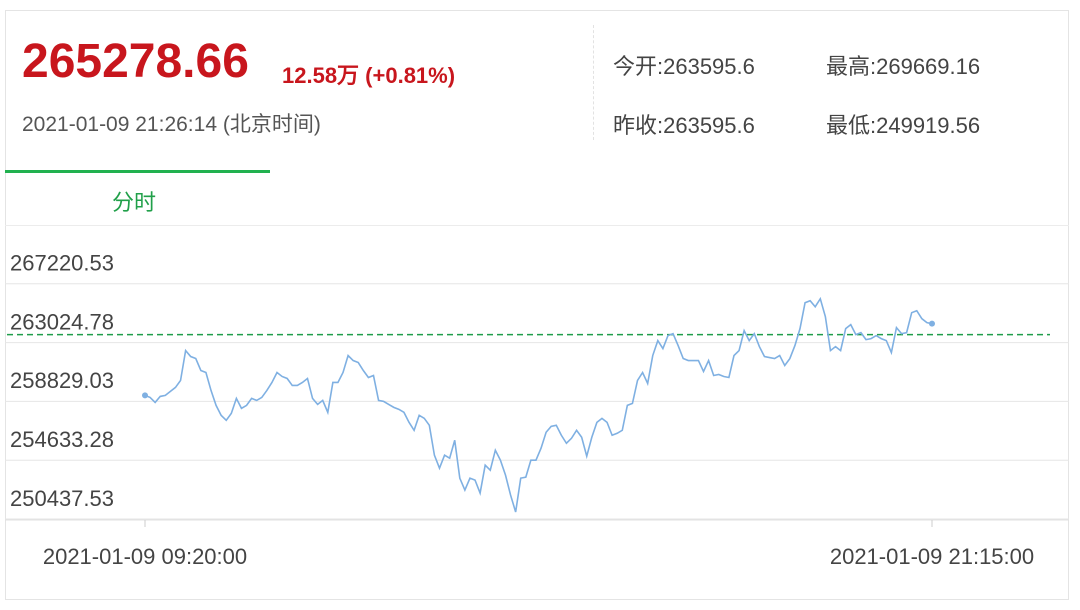 This screenshot has height=610, width=1080. What do you see at coordinates (62, 321) in the screenshot?
I see `y-tick-label: 263024.78` at bounding box center [62, 321].